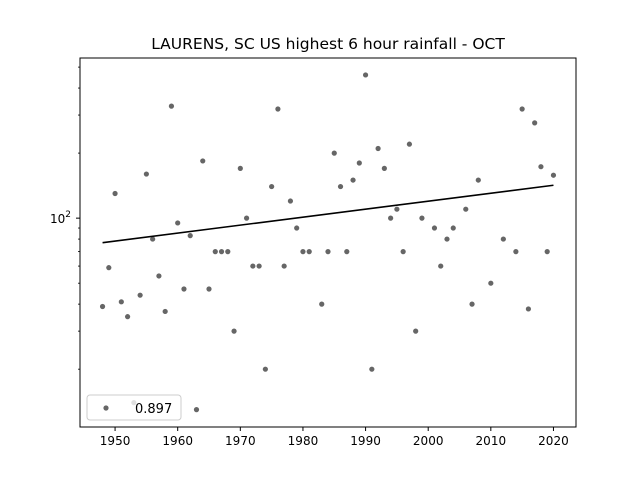  I want to click on x-tick-label: 2010, so click(491, 441).